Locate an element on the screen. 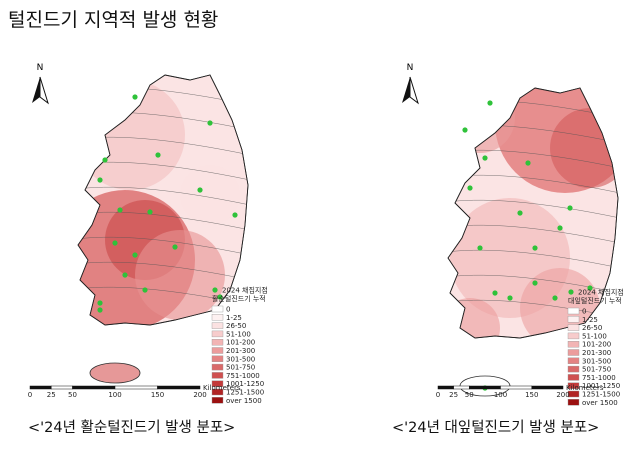 This screenshot has height=449, width=640. caption: <'24년 대잎털진드기 발생 분포> is located at coordinates (495, 427).